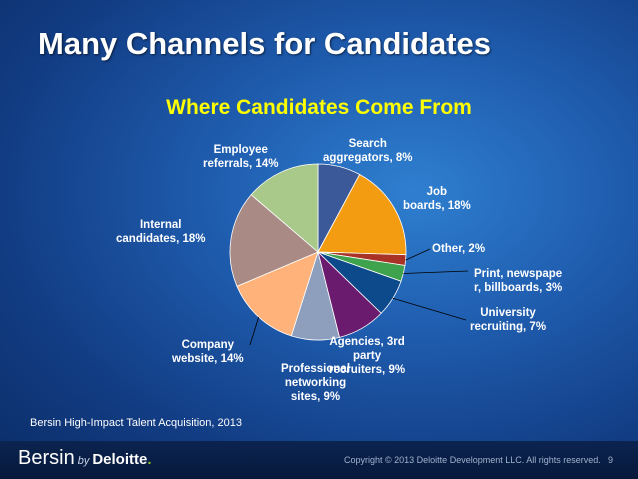  What do you see at coordinates (319, 460) in the screenshot?
I see `footer-bar` at bounding box center [319, 460].